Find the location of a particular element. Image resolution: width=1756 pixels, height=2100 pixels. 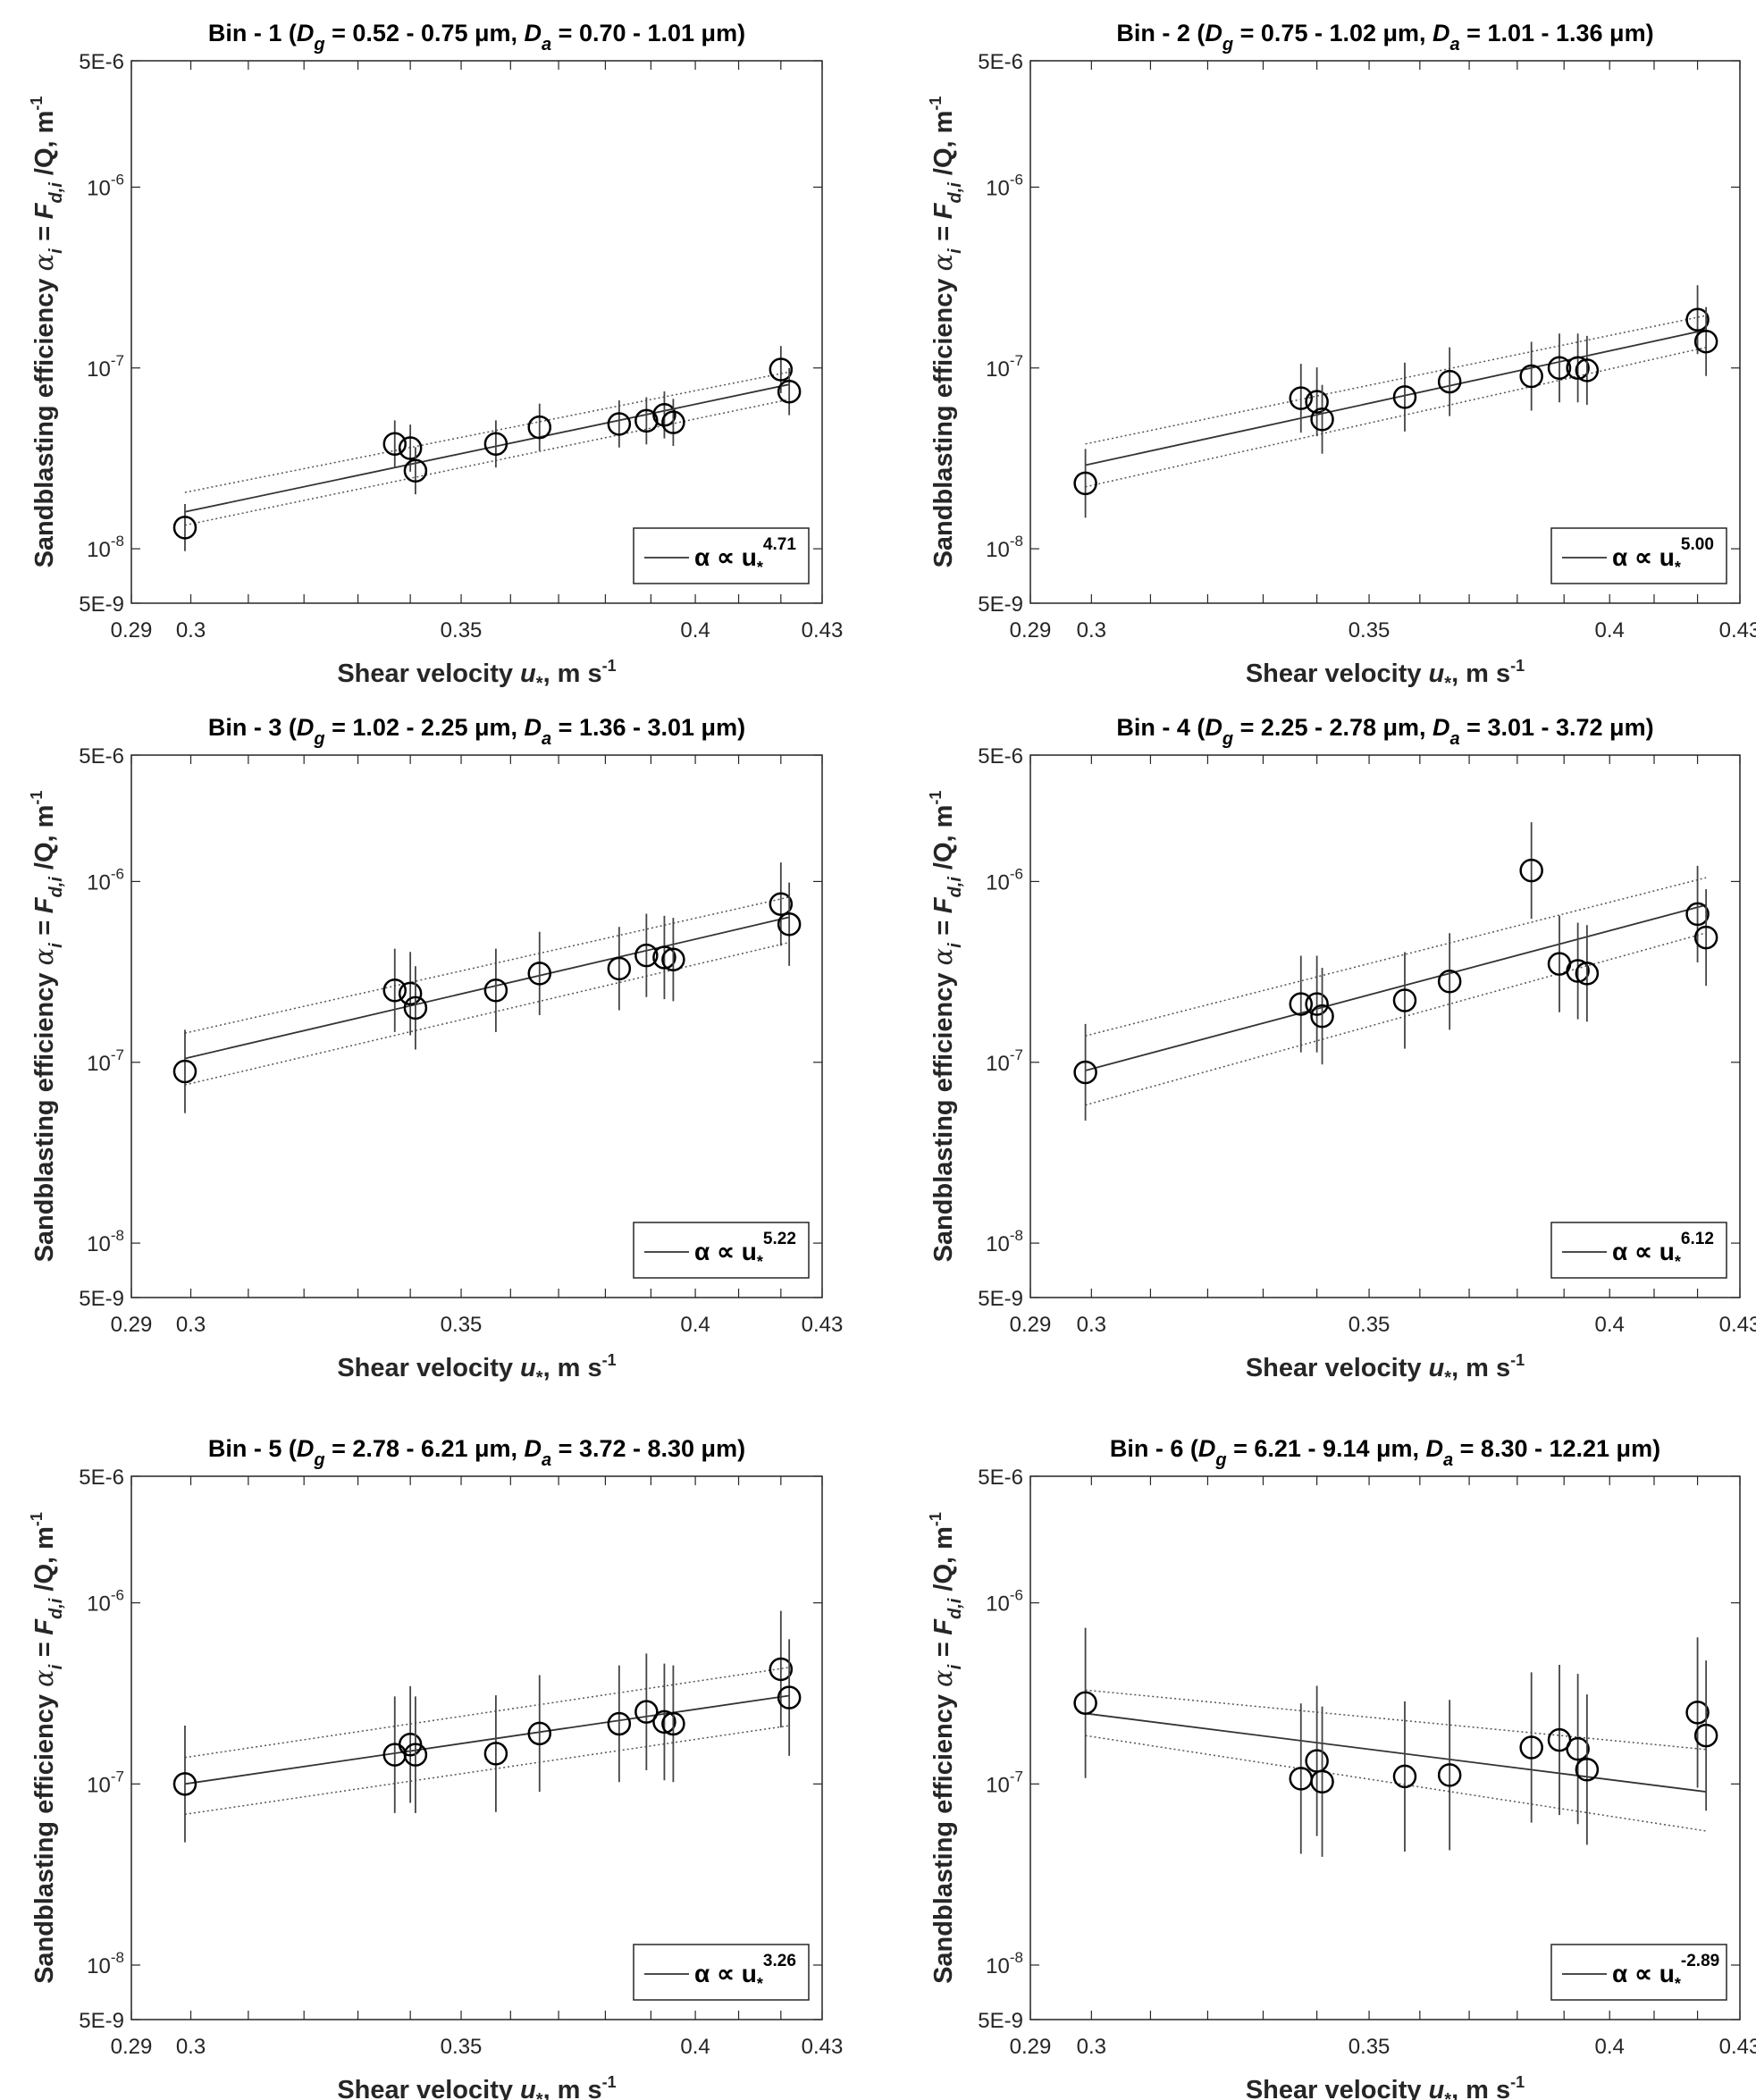

legend-sub: * is located at coordinates (1678, 567).